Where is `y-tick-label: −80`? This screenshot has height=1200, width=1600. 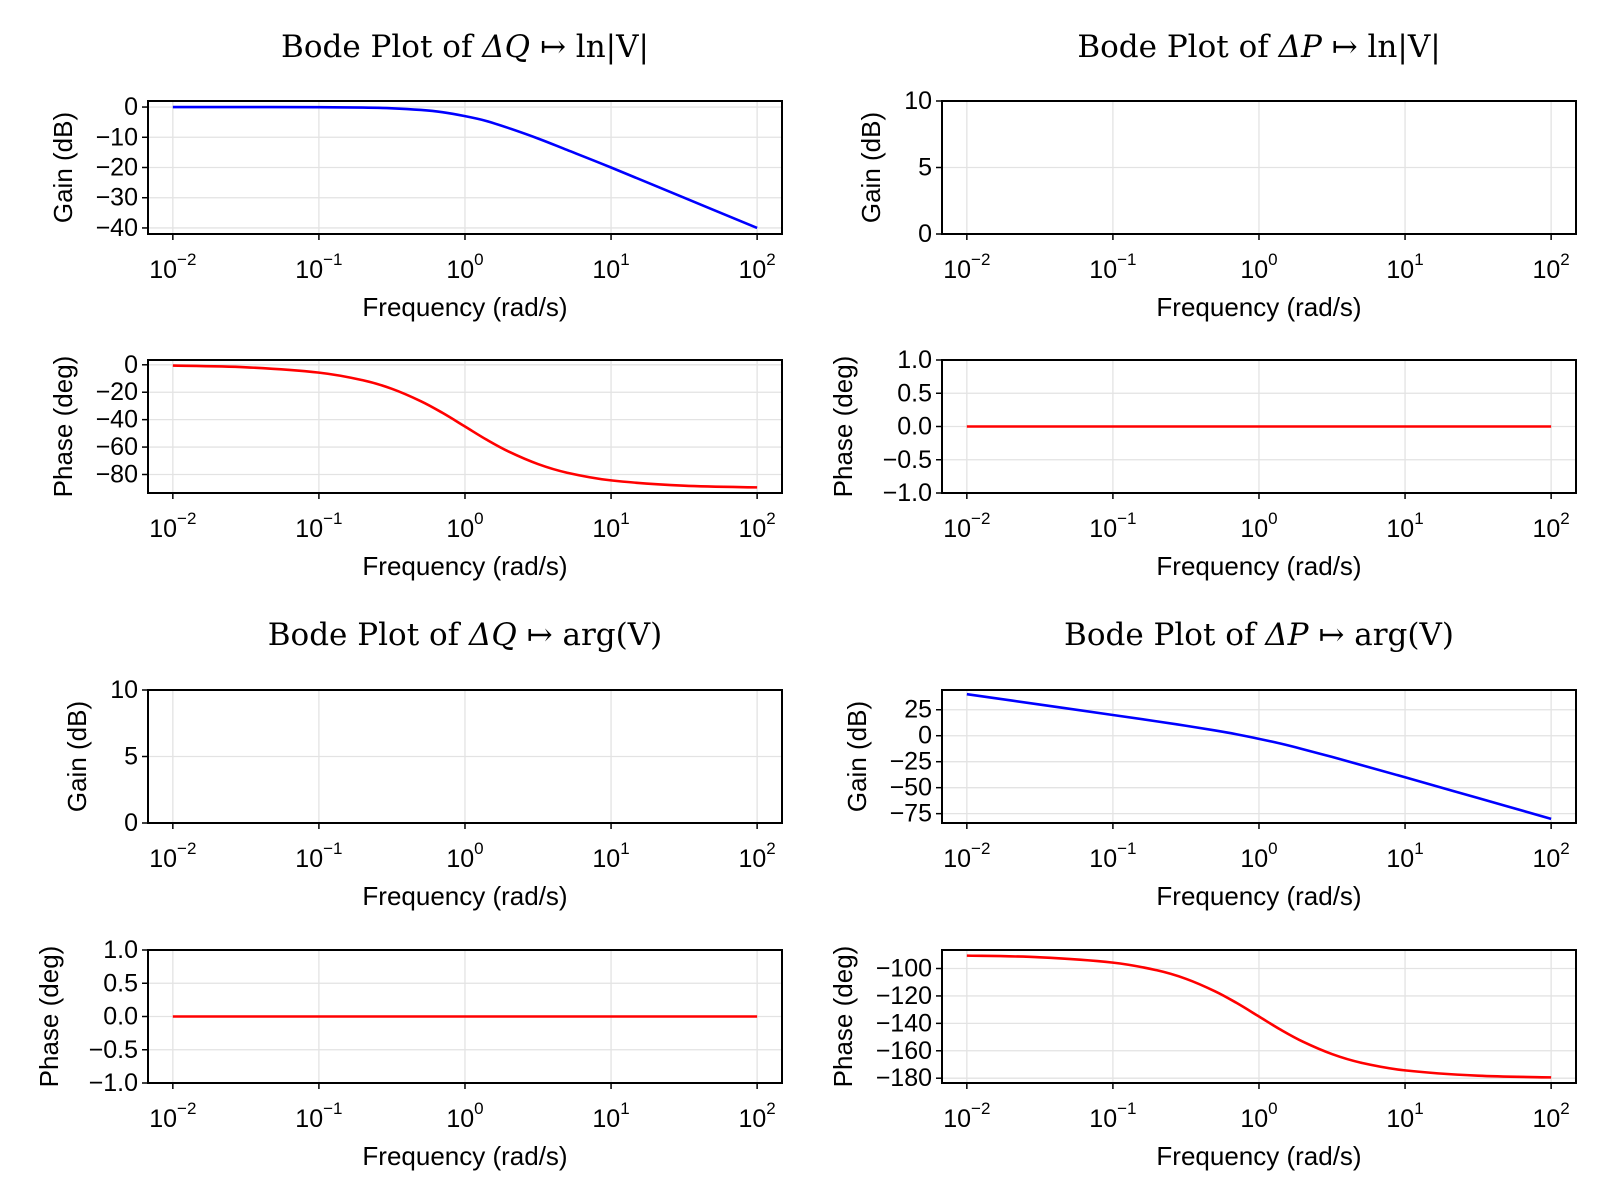
y-tick-label: −80 is located at coordinates (117, 474).